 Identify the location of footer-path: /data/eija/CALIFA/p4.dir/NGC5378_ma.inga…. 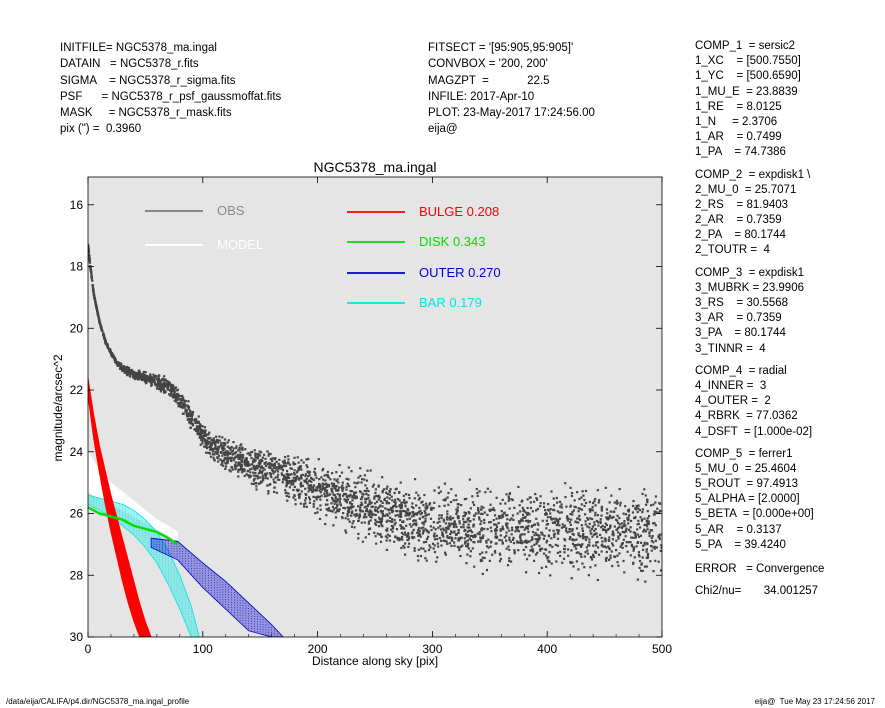
(98, 701).